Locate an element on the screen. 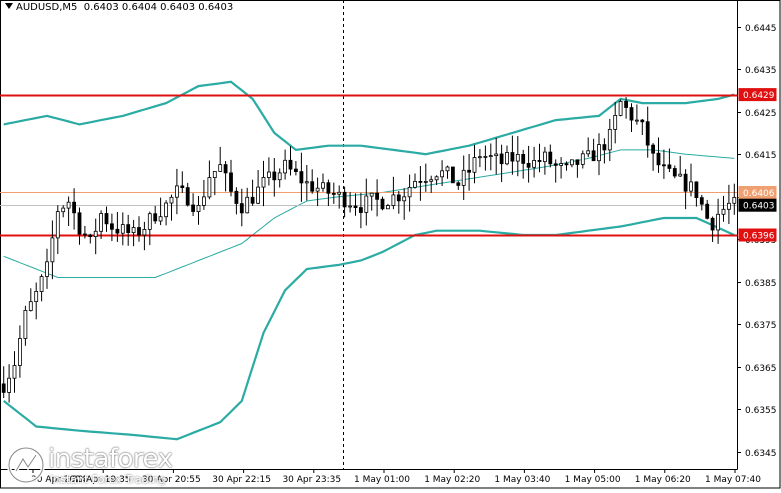  x-tick-label: 30 Apr 19:35 is located at coordinates (101, 480).